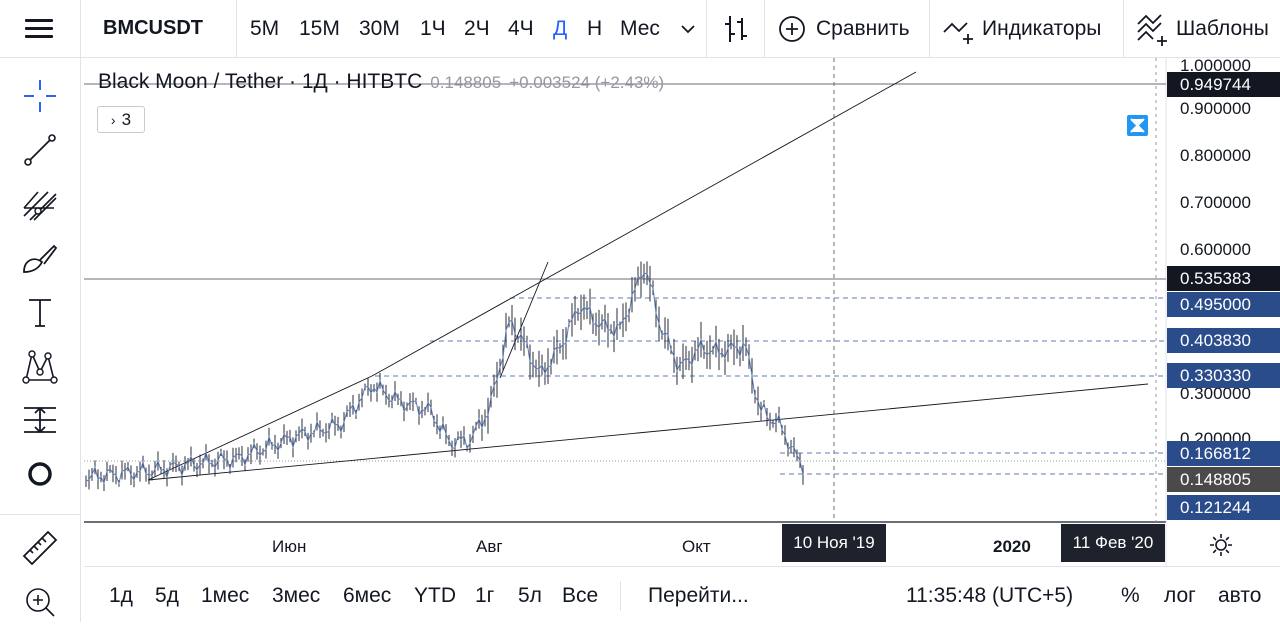 Image resolution: width=1280 pixels, height=624 pixels. Describe the element at coordinates (1137, 125) in the screenshot. I see `scroll-to-latest-button` at that location.